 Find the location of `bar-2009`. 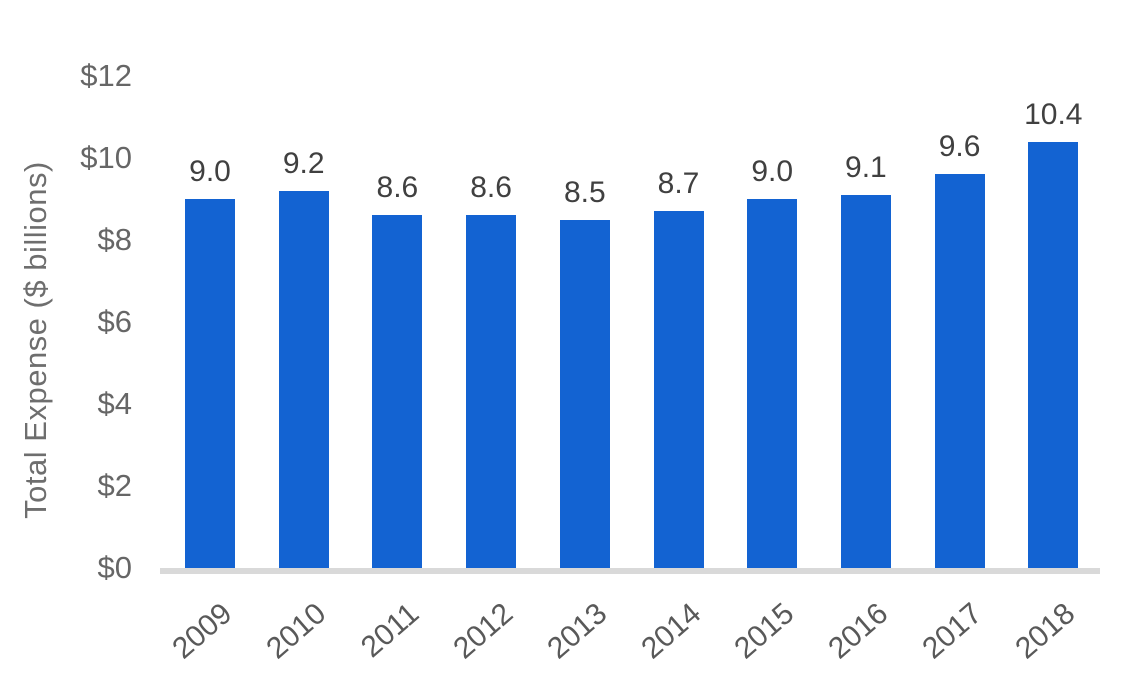

bar-2009 is located at coordinates (210, 383).